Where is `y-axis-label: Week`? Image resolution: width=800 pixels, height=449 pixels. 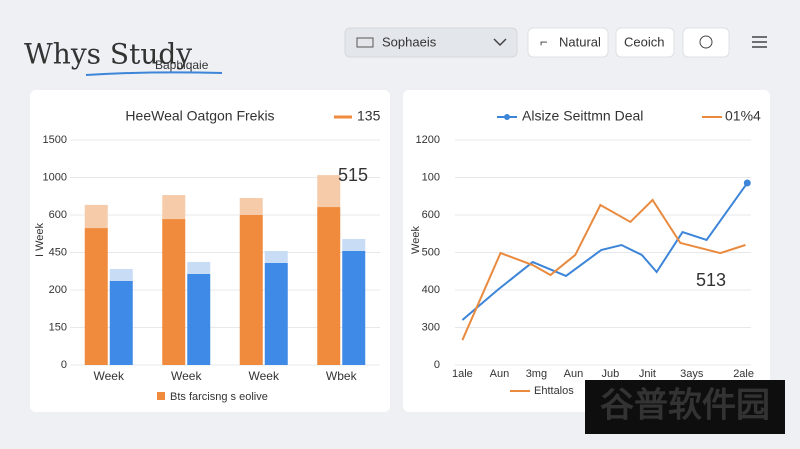
y-axis-label: Week is located at coordinates (416, 240).